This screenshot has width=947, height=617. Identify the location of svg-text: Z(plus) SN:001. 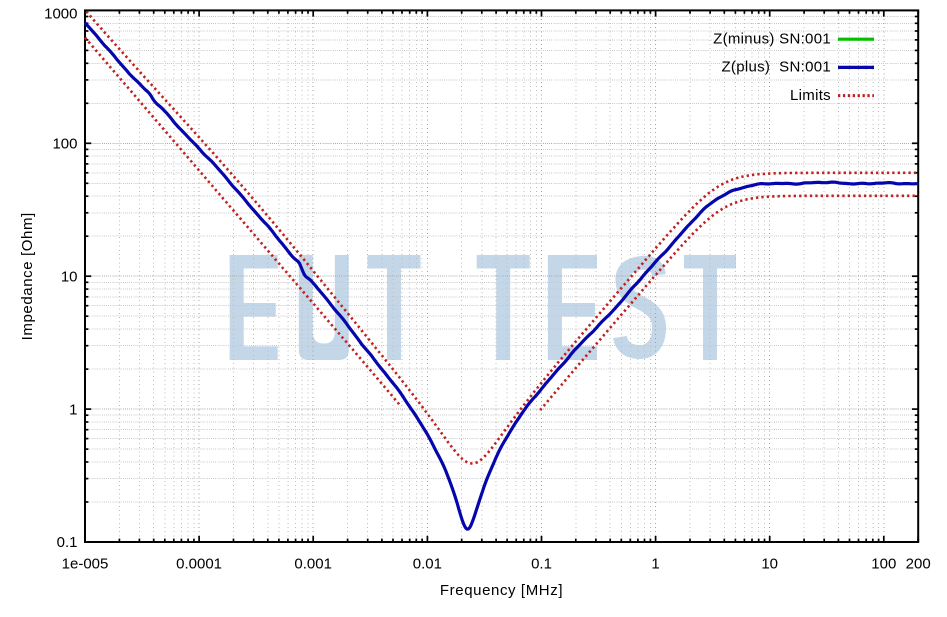
(776, 67).